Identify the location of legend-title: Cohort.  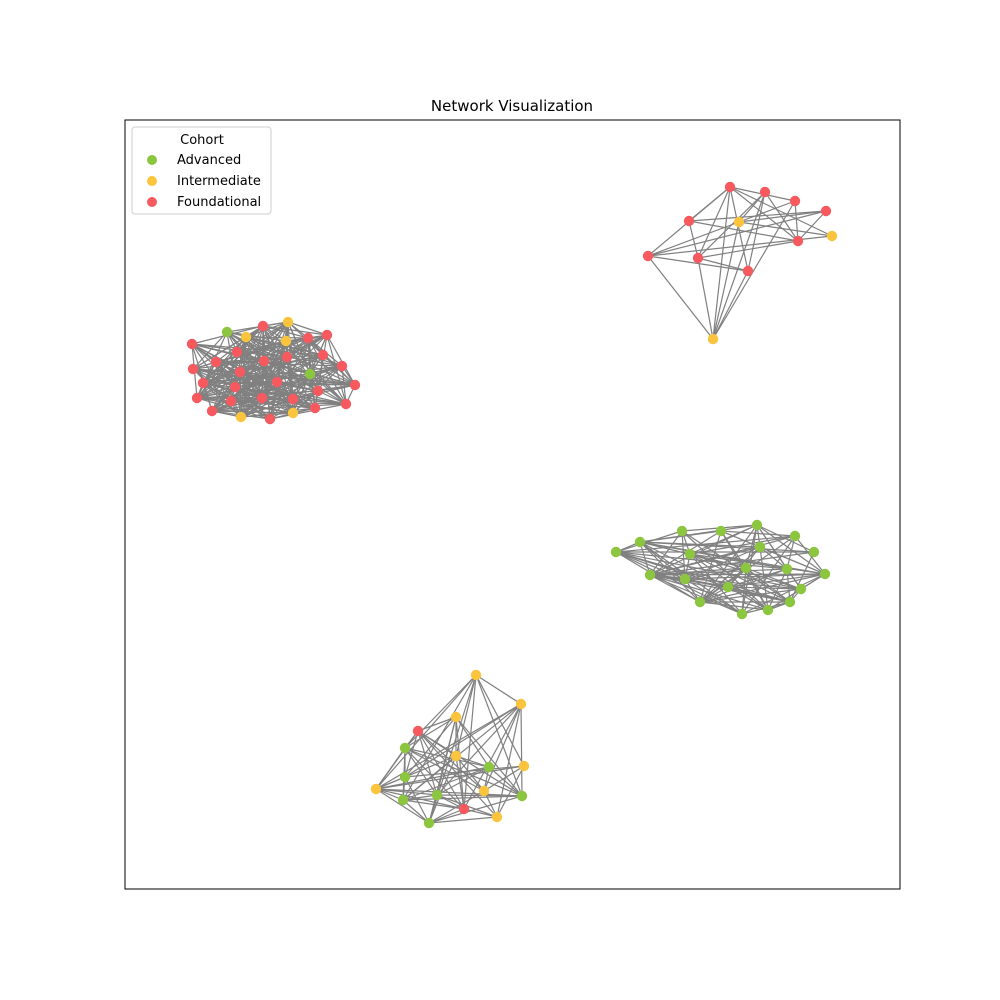
(202, 140).